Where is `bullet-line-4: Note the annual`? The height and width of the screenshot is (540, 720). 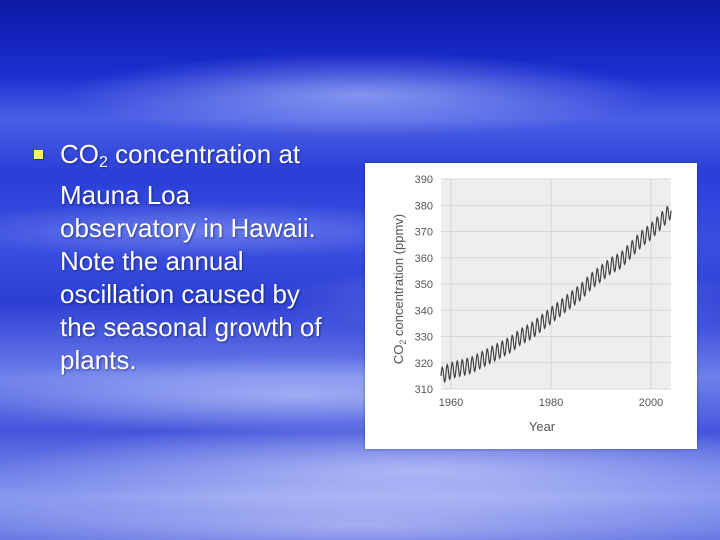
bullet-line-4: Note the annual is located at coordinates (152, 261).